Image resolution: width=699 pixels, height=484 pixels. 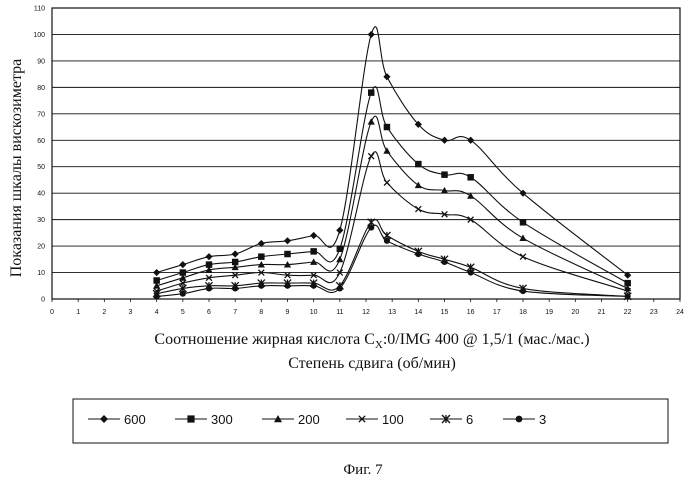 I want to click on legend-label: 100, so click(x=393, y=419).